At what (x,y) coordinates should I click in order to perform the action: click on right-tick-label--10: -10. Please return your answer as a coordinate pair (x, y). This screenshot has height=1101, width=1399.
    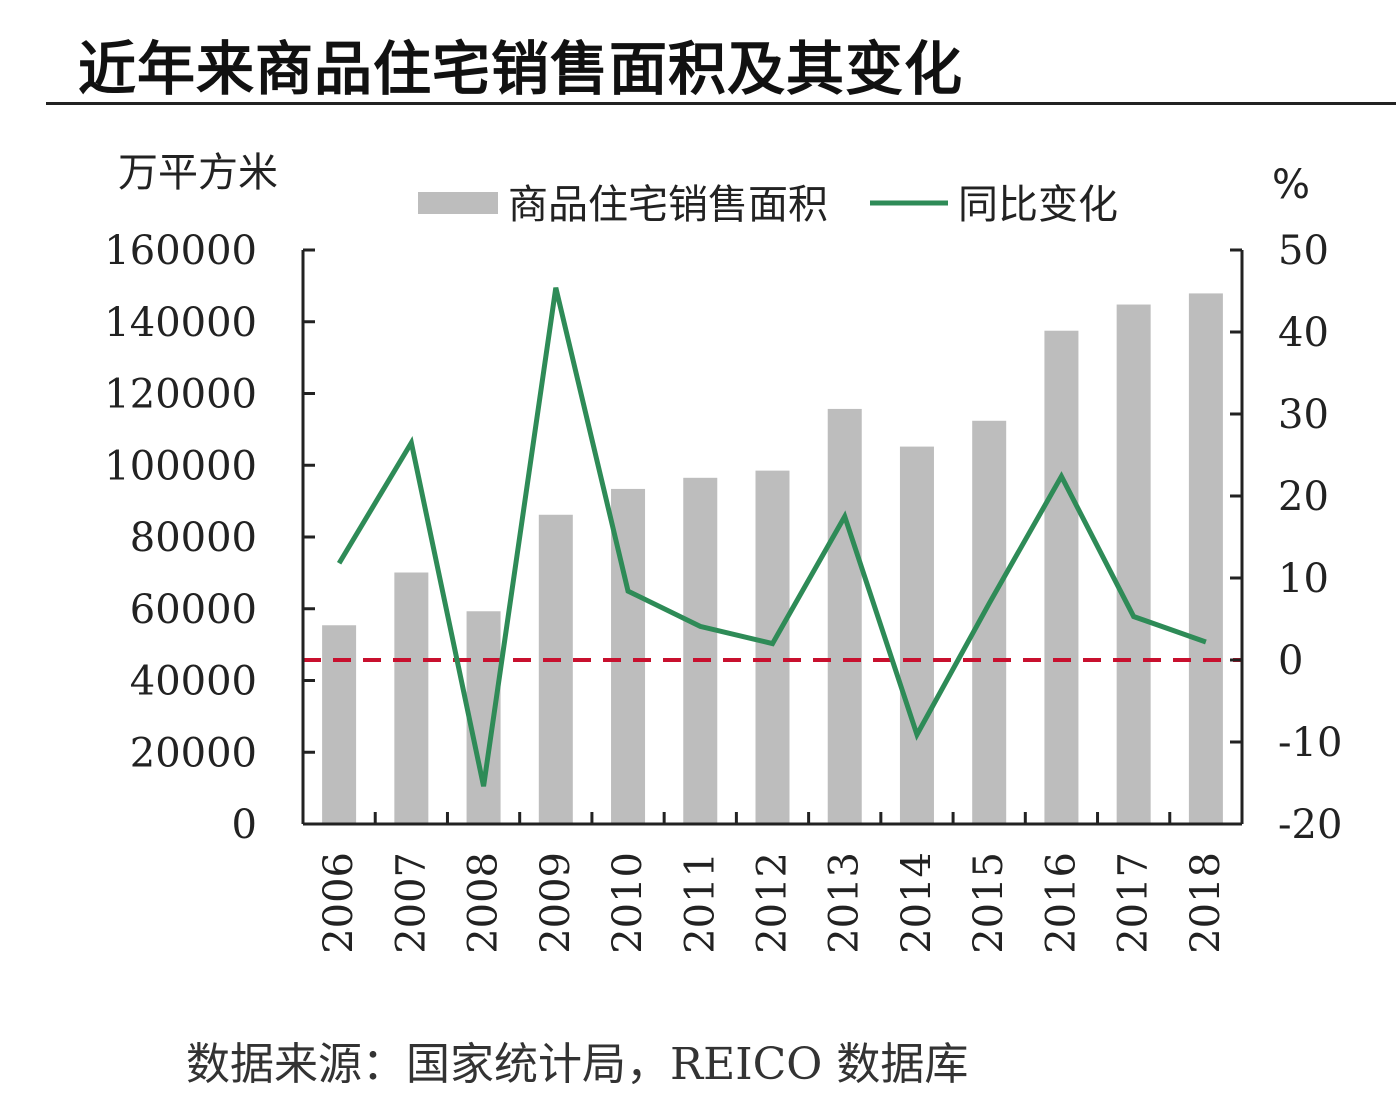
    Looking at the image, I should click on (1310, 743).